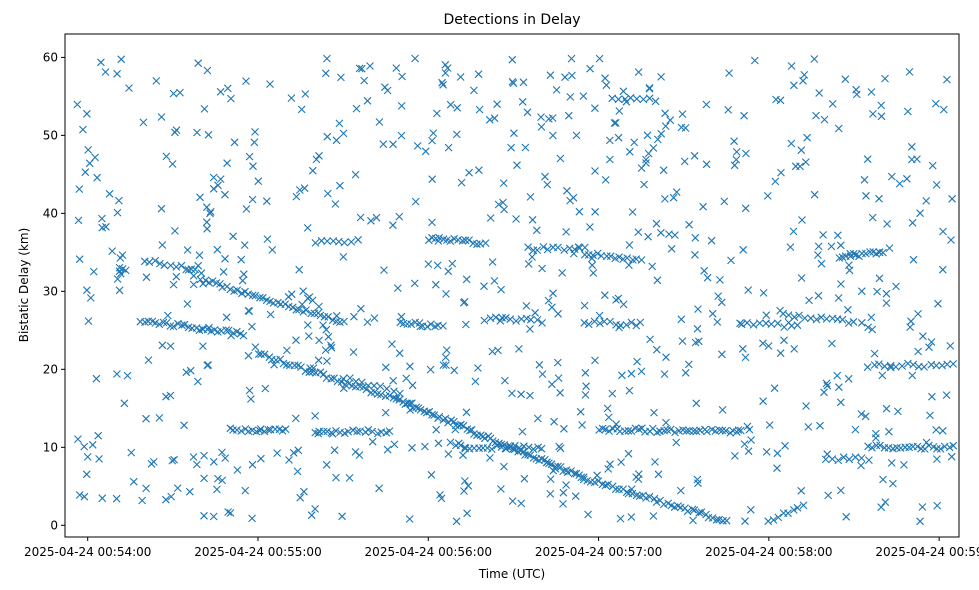 This screenshot has width=979, height=590. Describe the element at coordinates (511, 20) in the screenshot. I see `chart-title: Detections in Delay` at that location.